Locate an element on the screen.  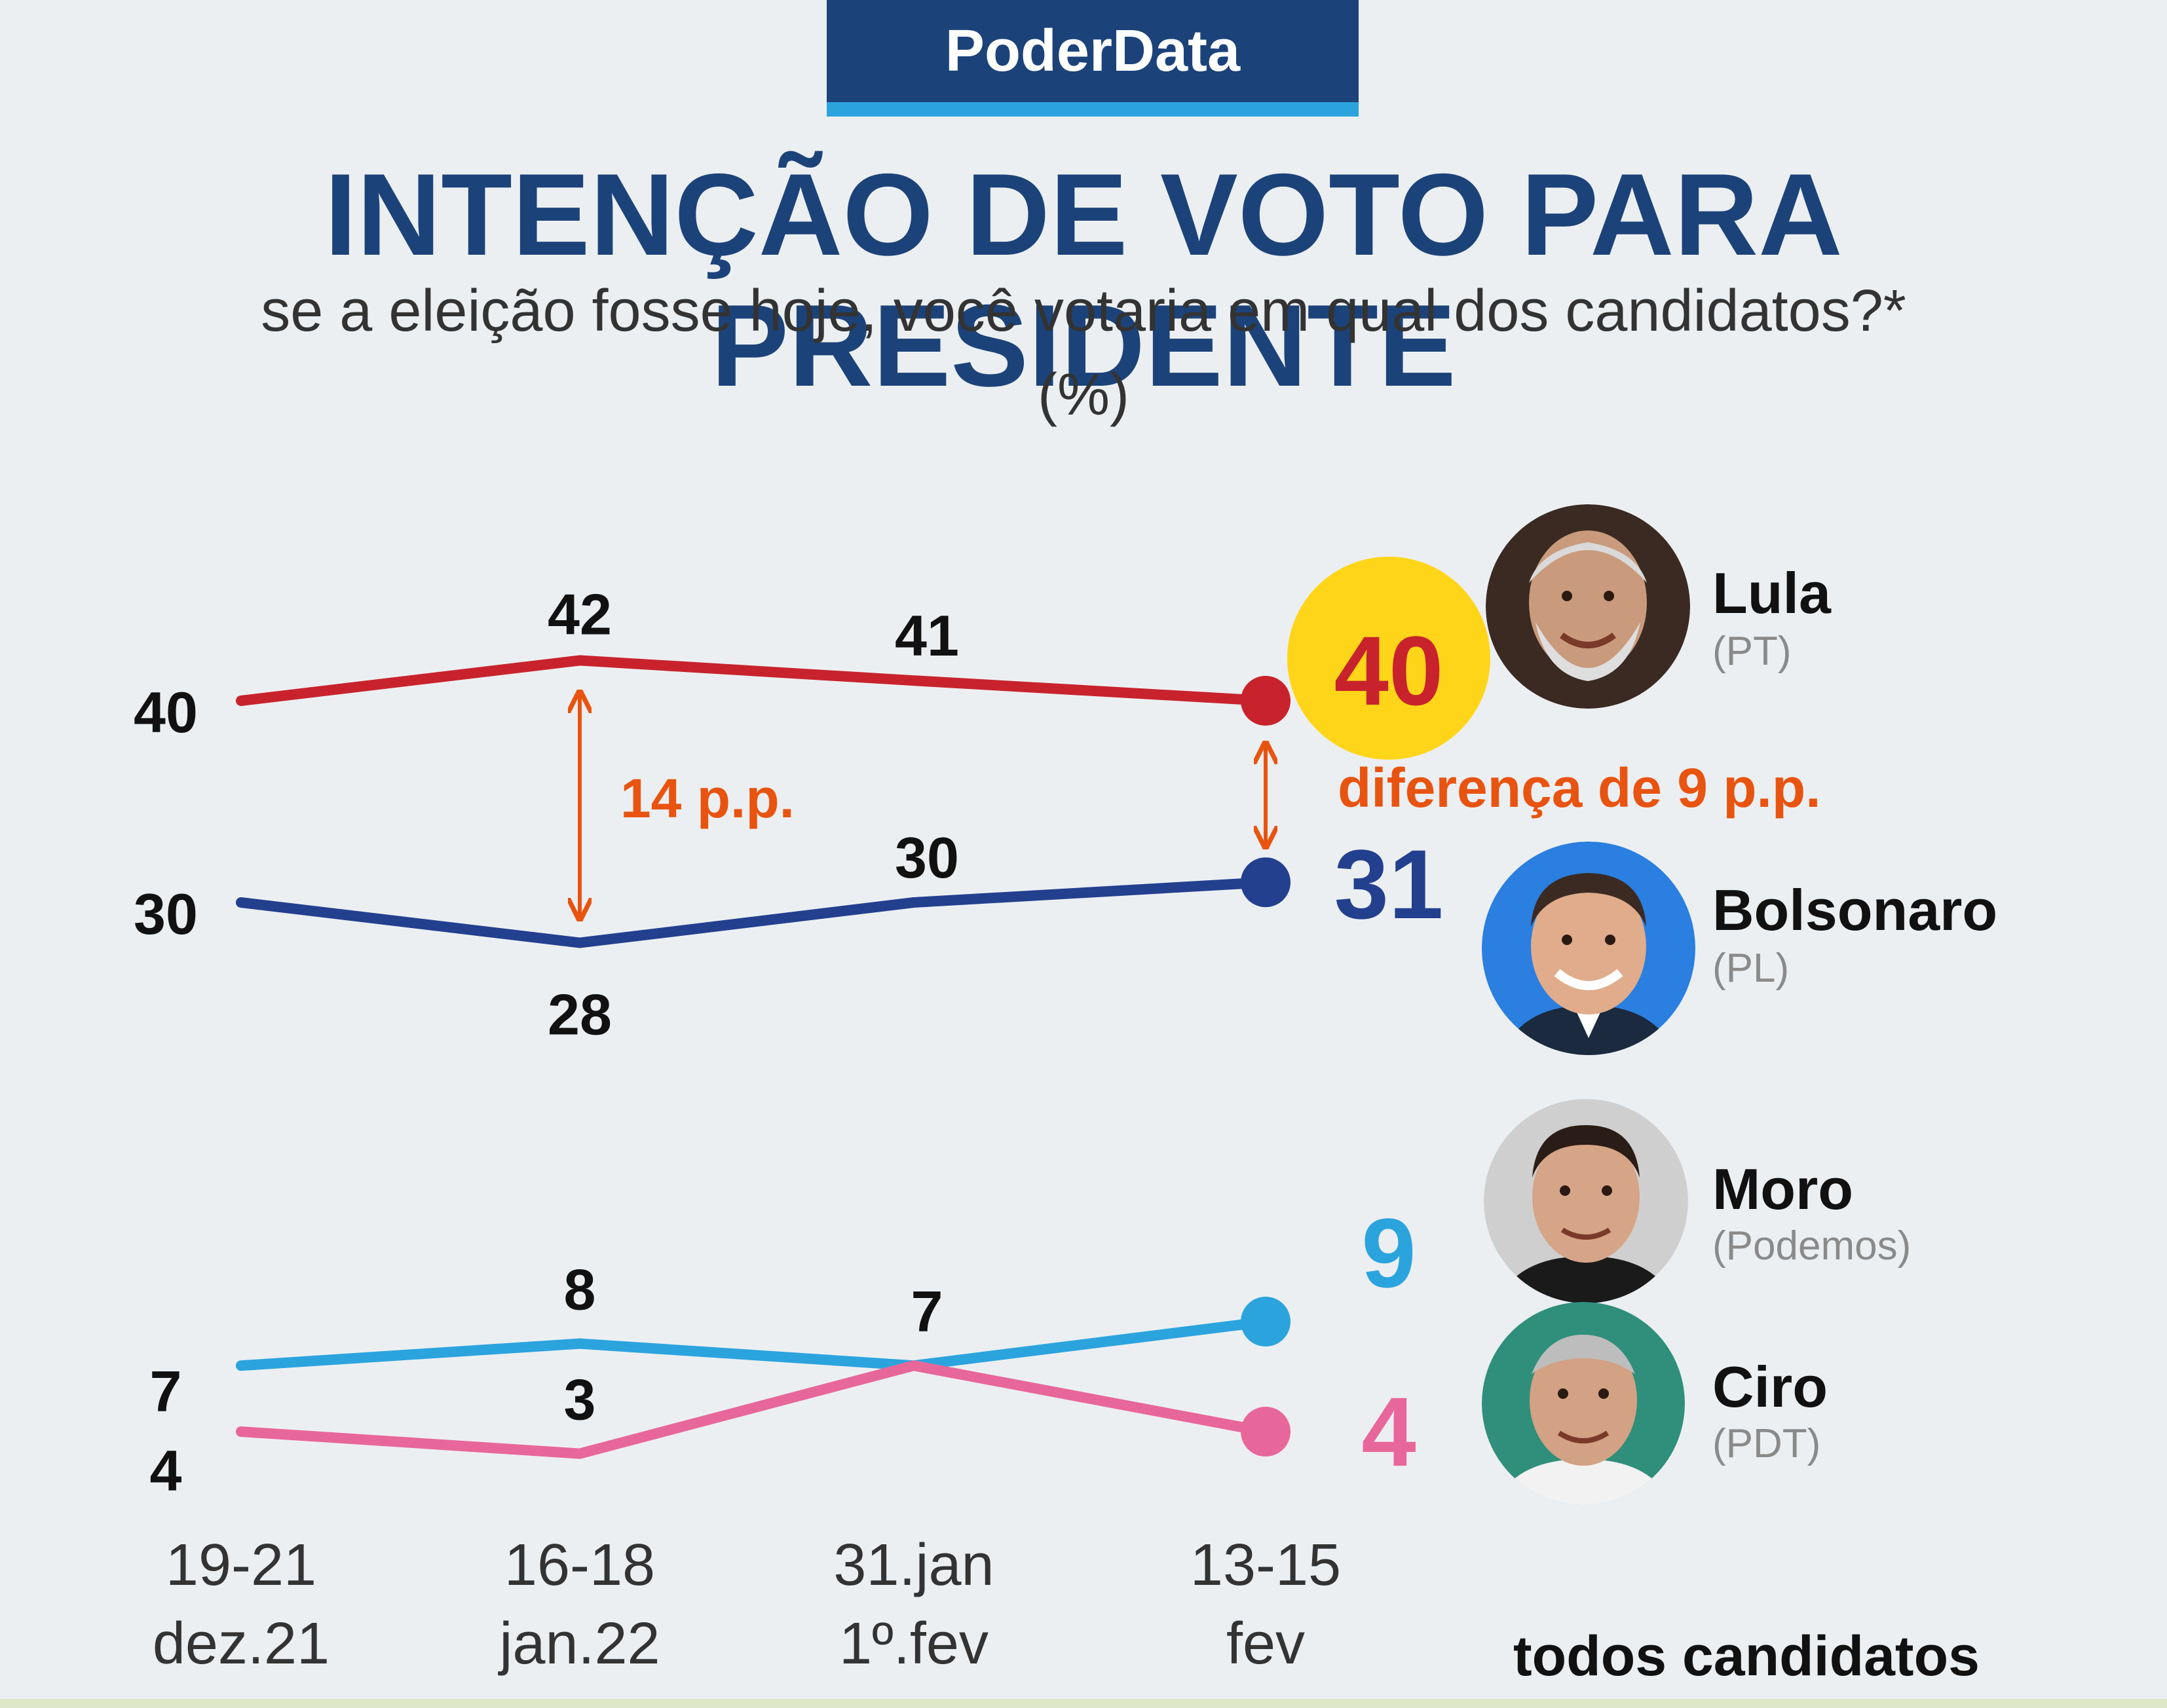
lula-end-marker is located at coordinates (1266, 701).